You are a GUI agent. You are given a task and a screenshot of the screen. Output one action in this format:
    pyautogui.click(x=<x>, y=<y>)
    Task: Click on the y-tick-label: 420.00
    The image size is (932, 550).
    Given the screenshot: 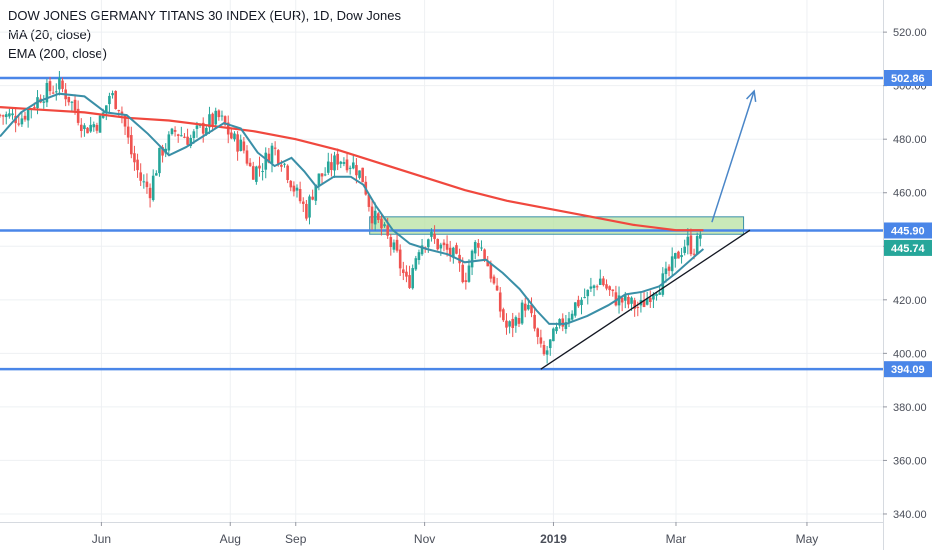 What is the action you would take?
    pyautogui.click(x=910, y=301)
    